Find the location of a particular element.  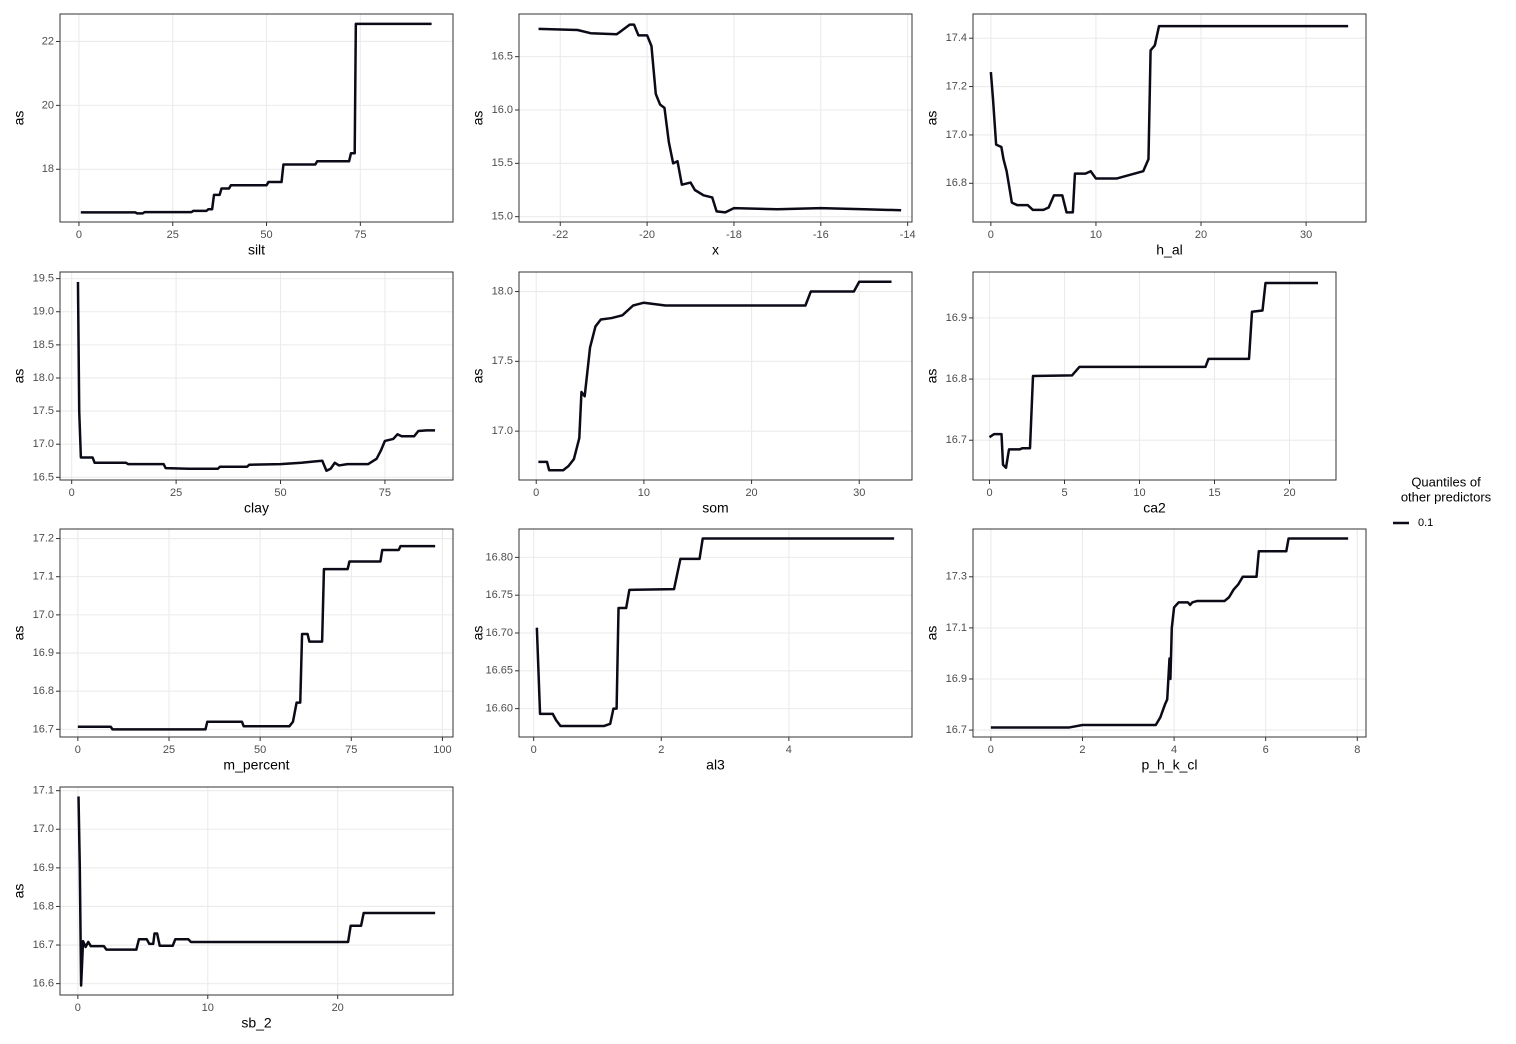

x-axis-title: h_al is located at coordinates (1169, 250).